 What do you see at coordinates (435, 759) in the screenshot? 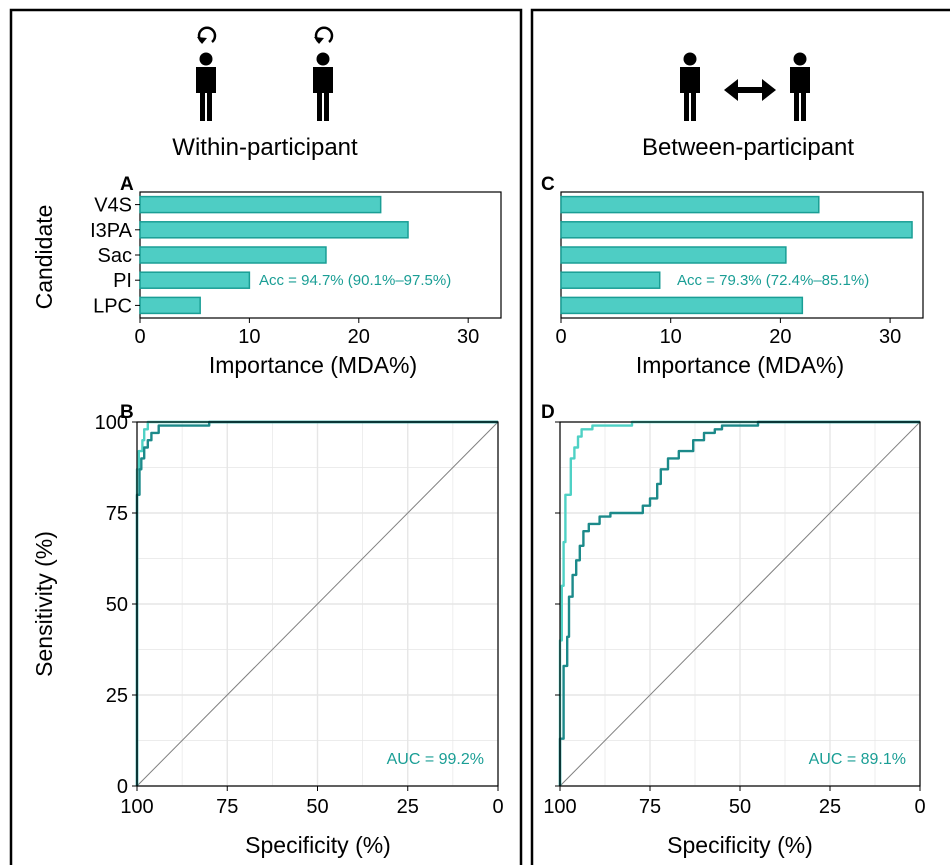
I see `auc-annotation: AUC = 99.2%` at bounding box center [435, 759].